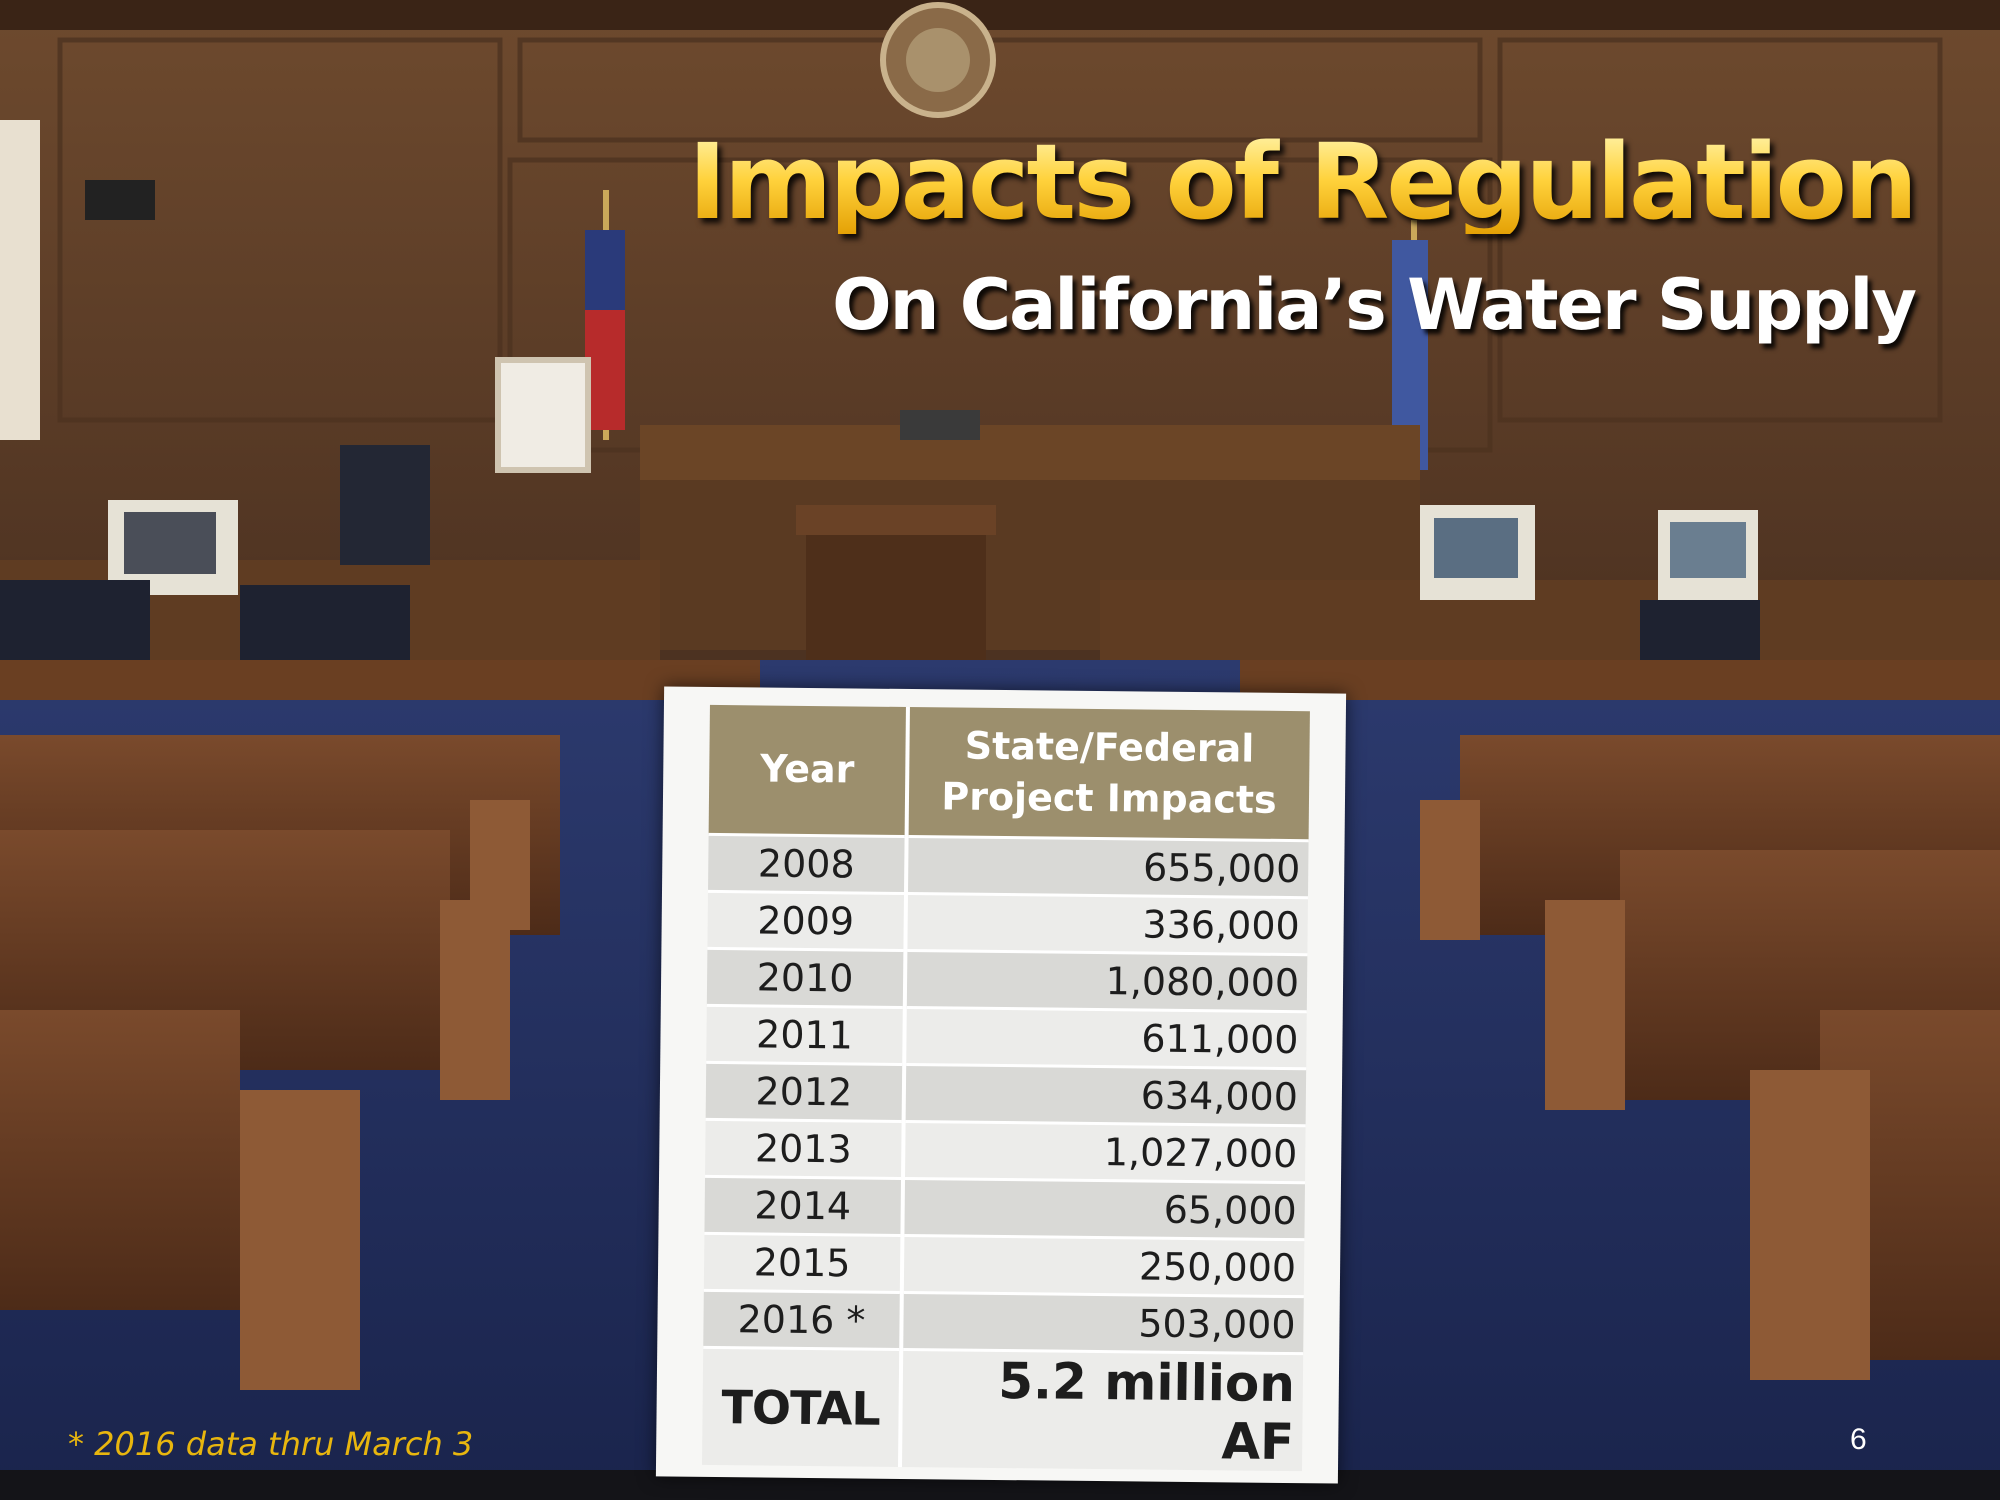  What do you see at coordinates (271, 1444) in the screenshot?
I see `footnote: * 2016 data thru March 3` at bounding box center [271, 1444].